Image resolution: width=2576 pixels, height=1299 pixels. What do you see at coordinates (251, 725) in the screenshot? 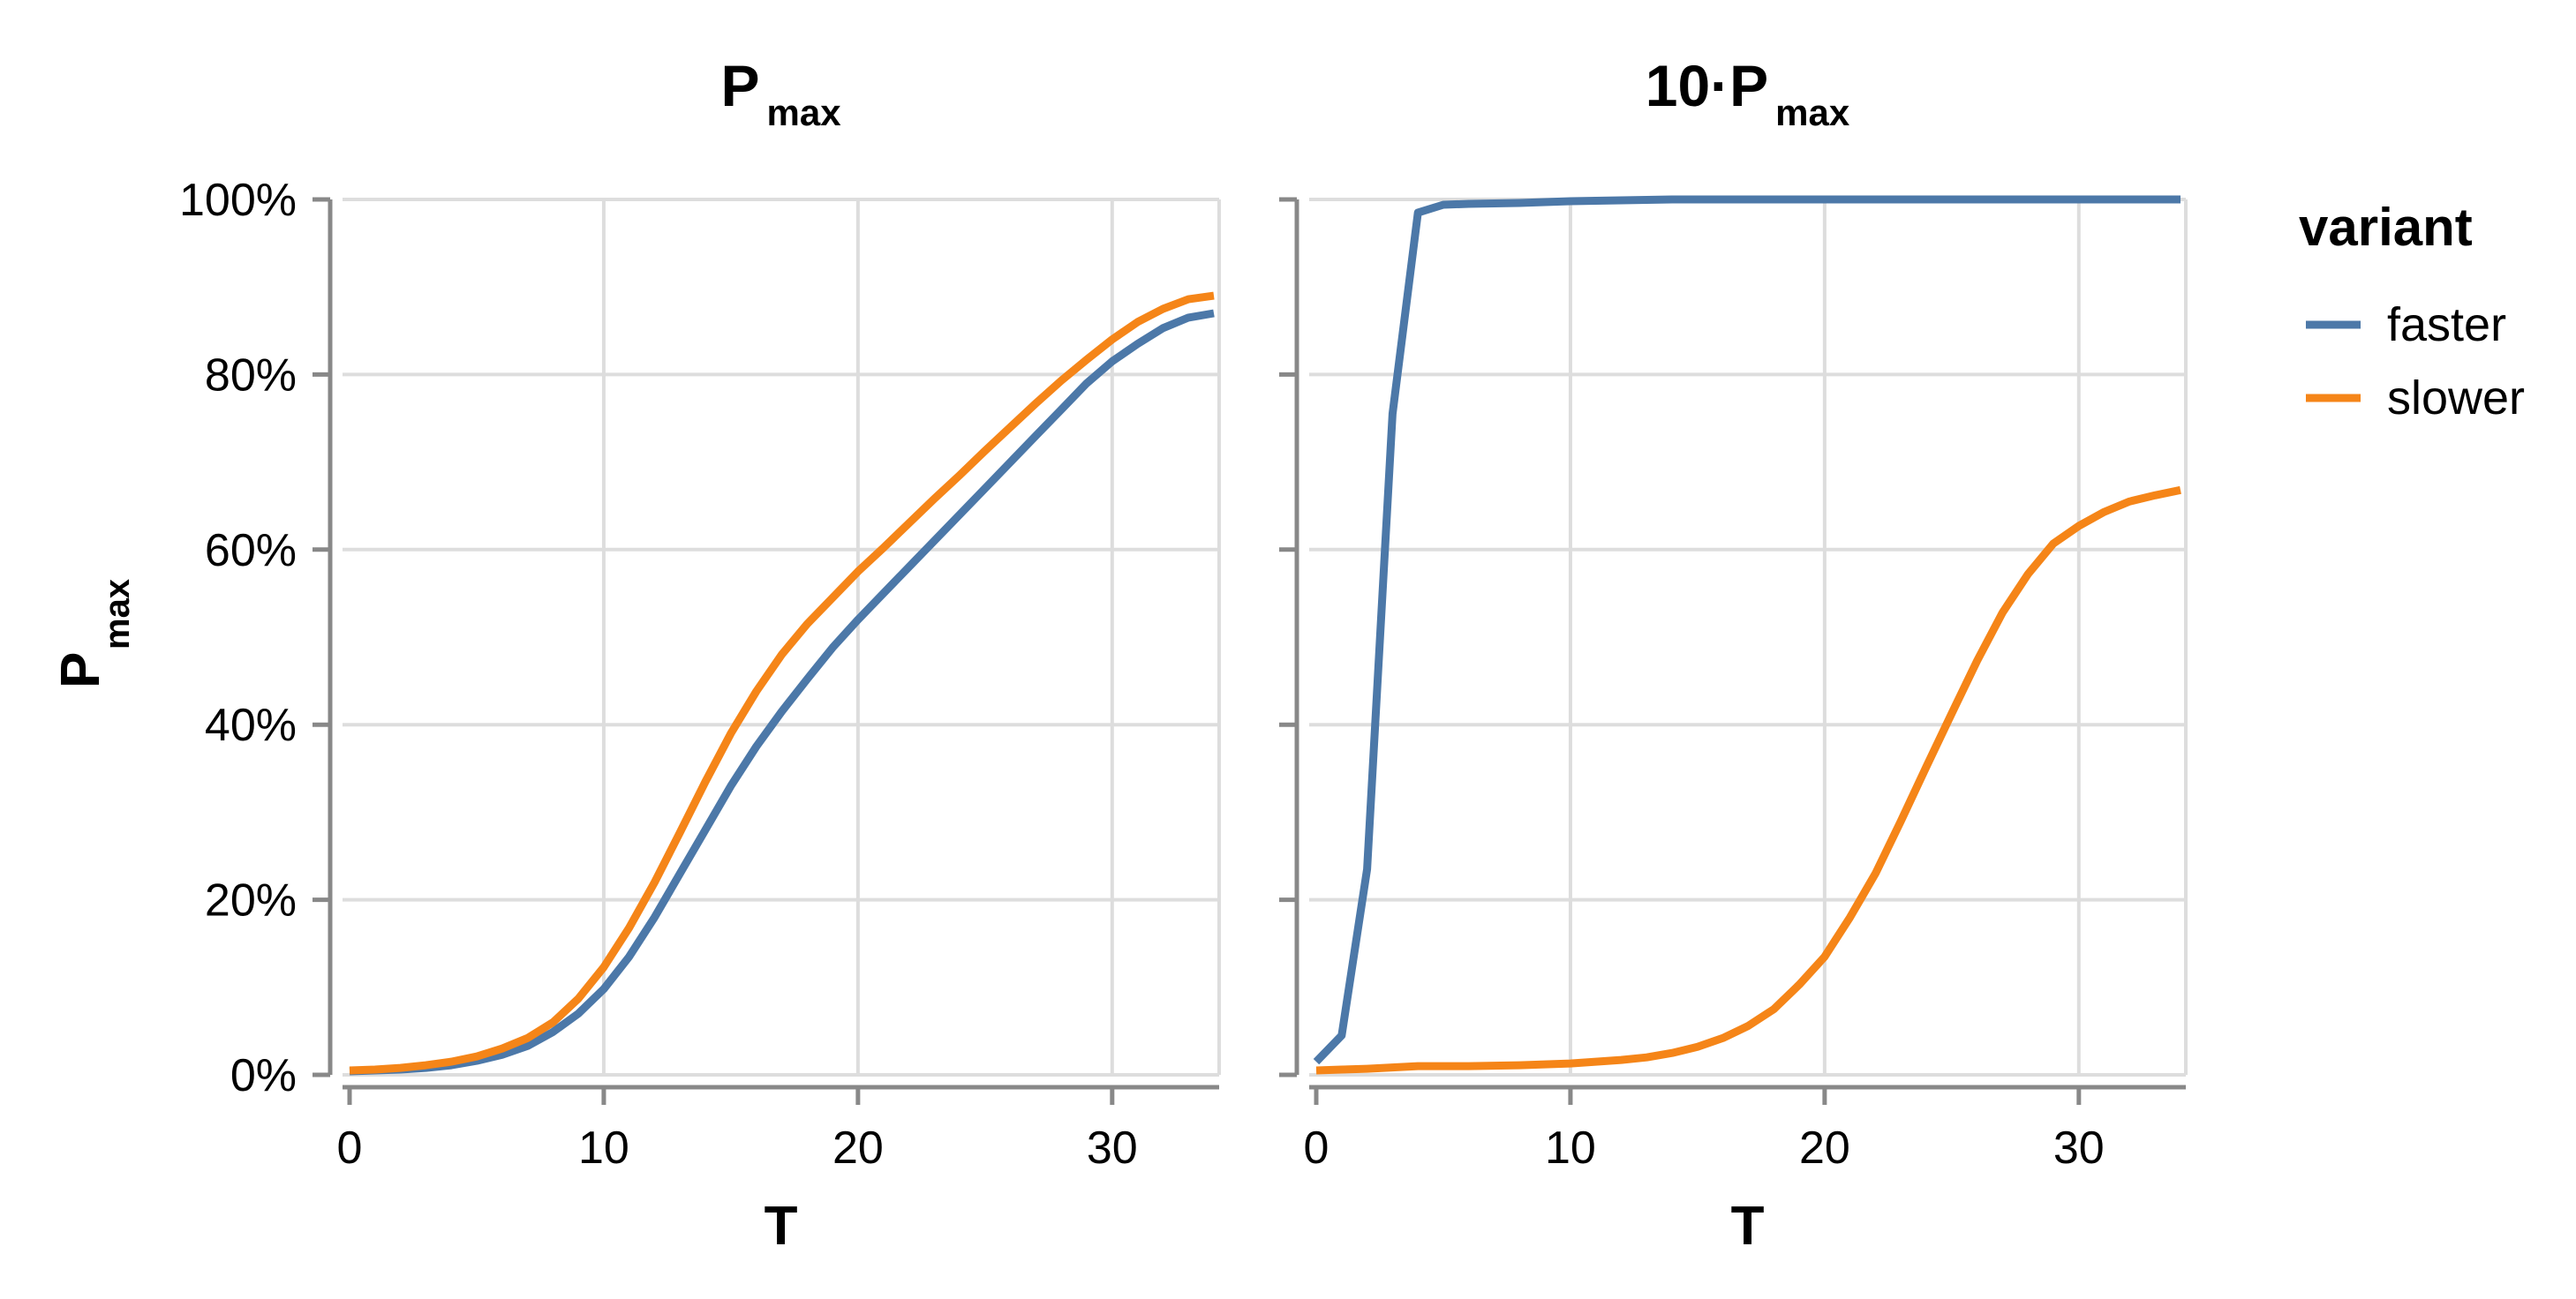
I see `y-tick-label: 40%` at bounding box center [251, 725].